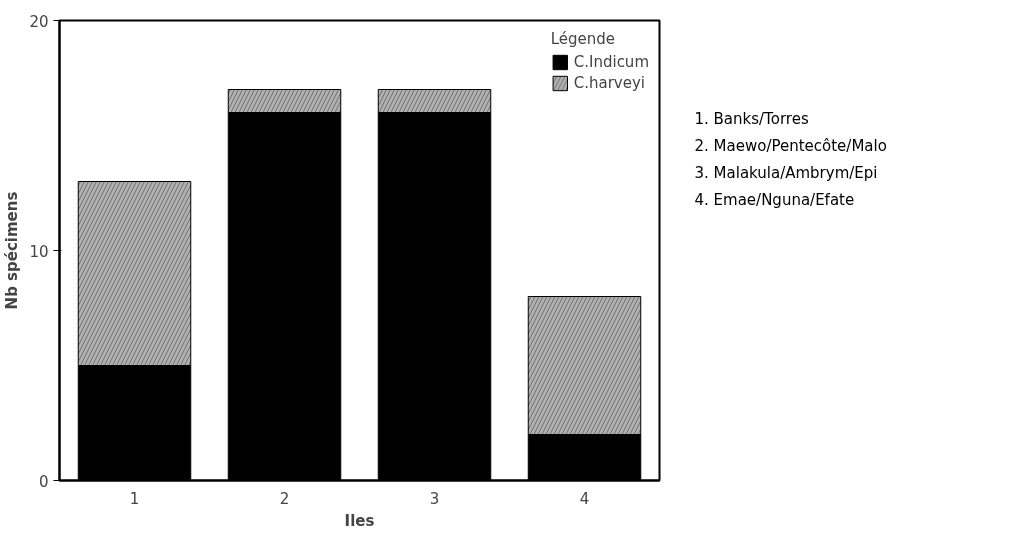 The width and height of the screenshot is (1024, 544). Describe the element at coordinates (134, 498) in the screenshot. I see `x-tick-label: 1` at that location.